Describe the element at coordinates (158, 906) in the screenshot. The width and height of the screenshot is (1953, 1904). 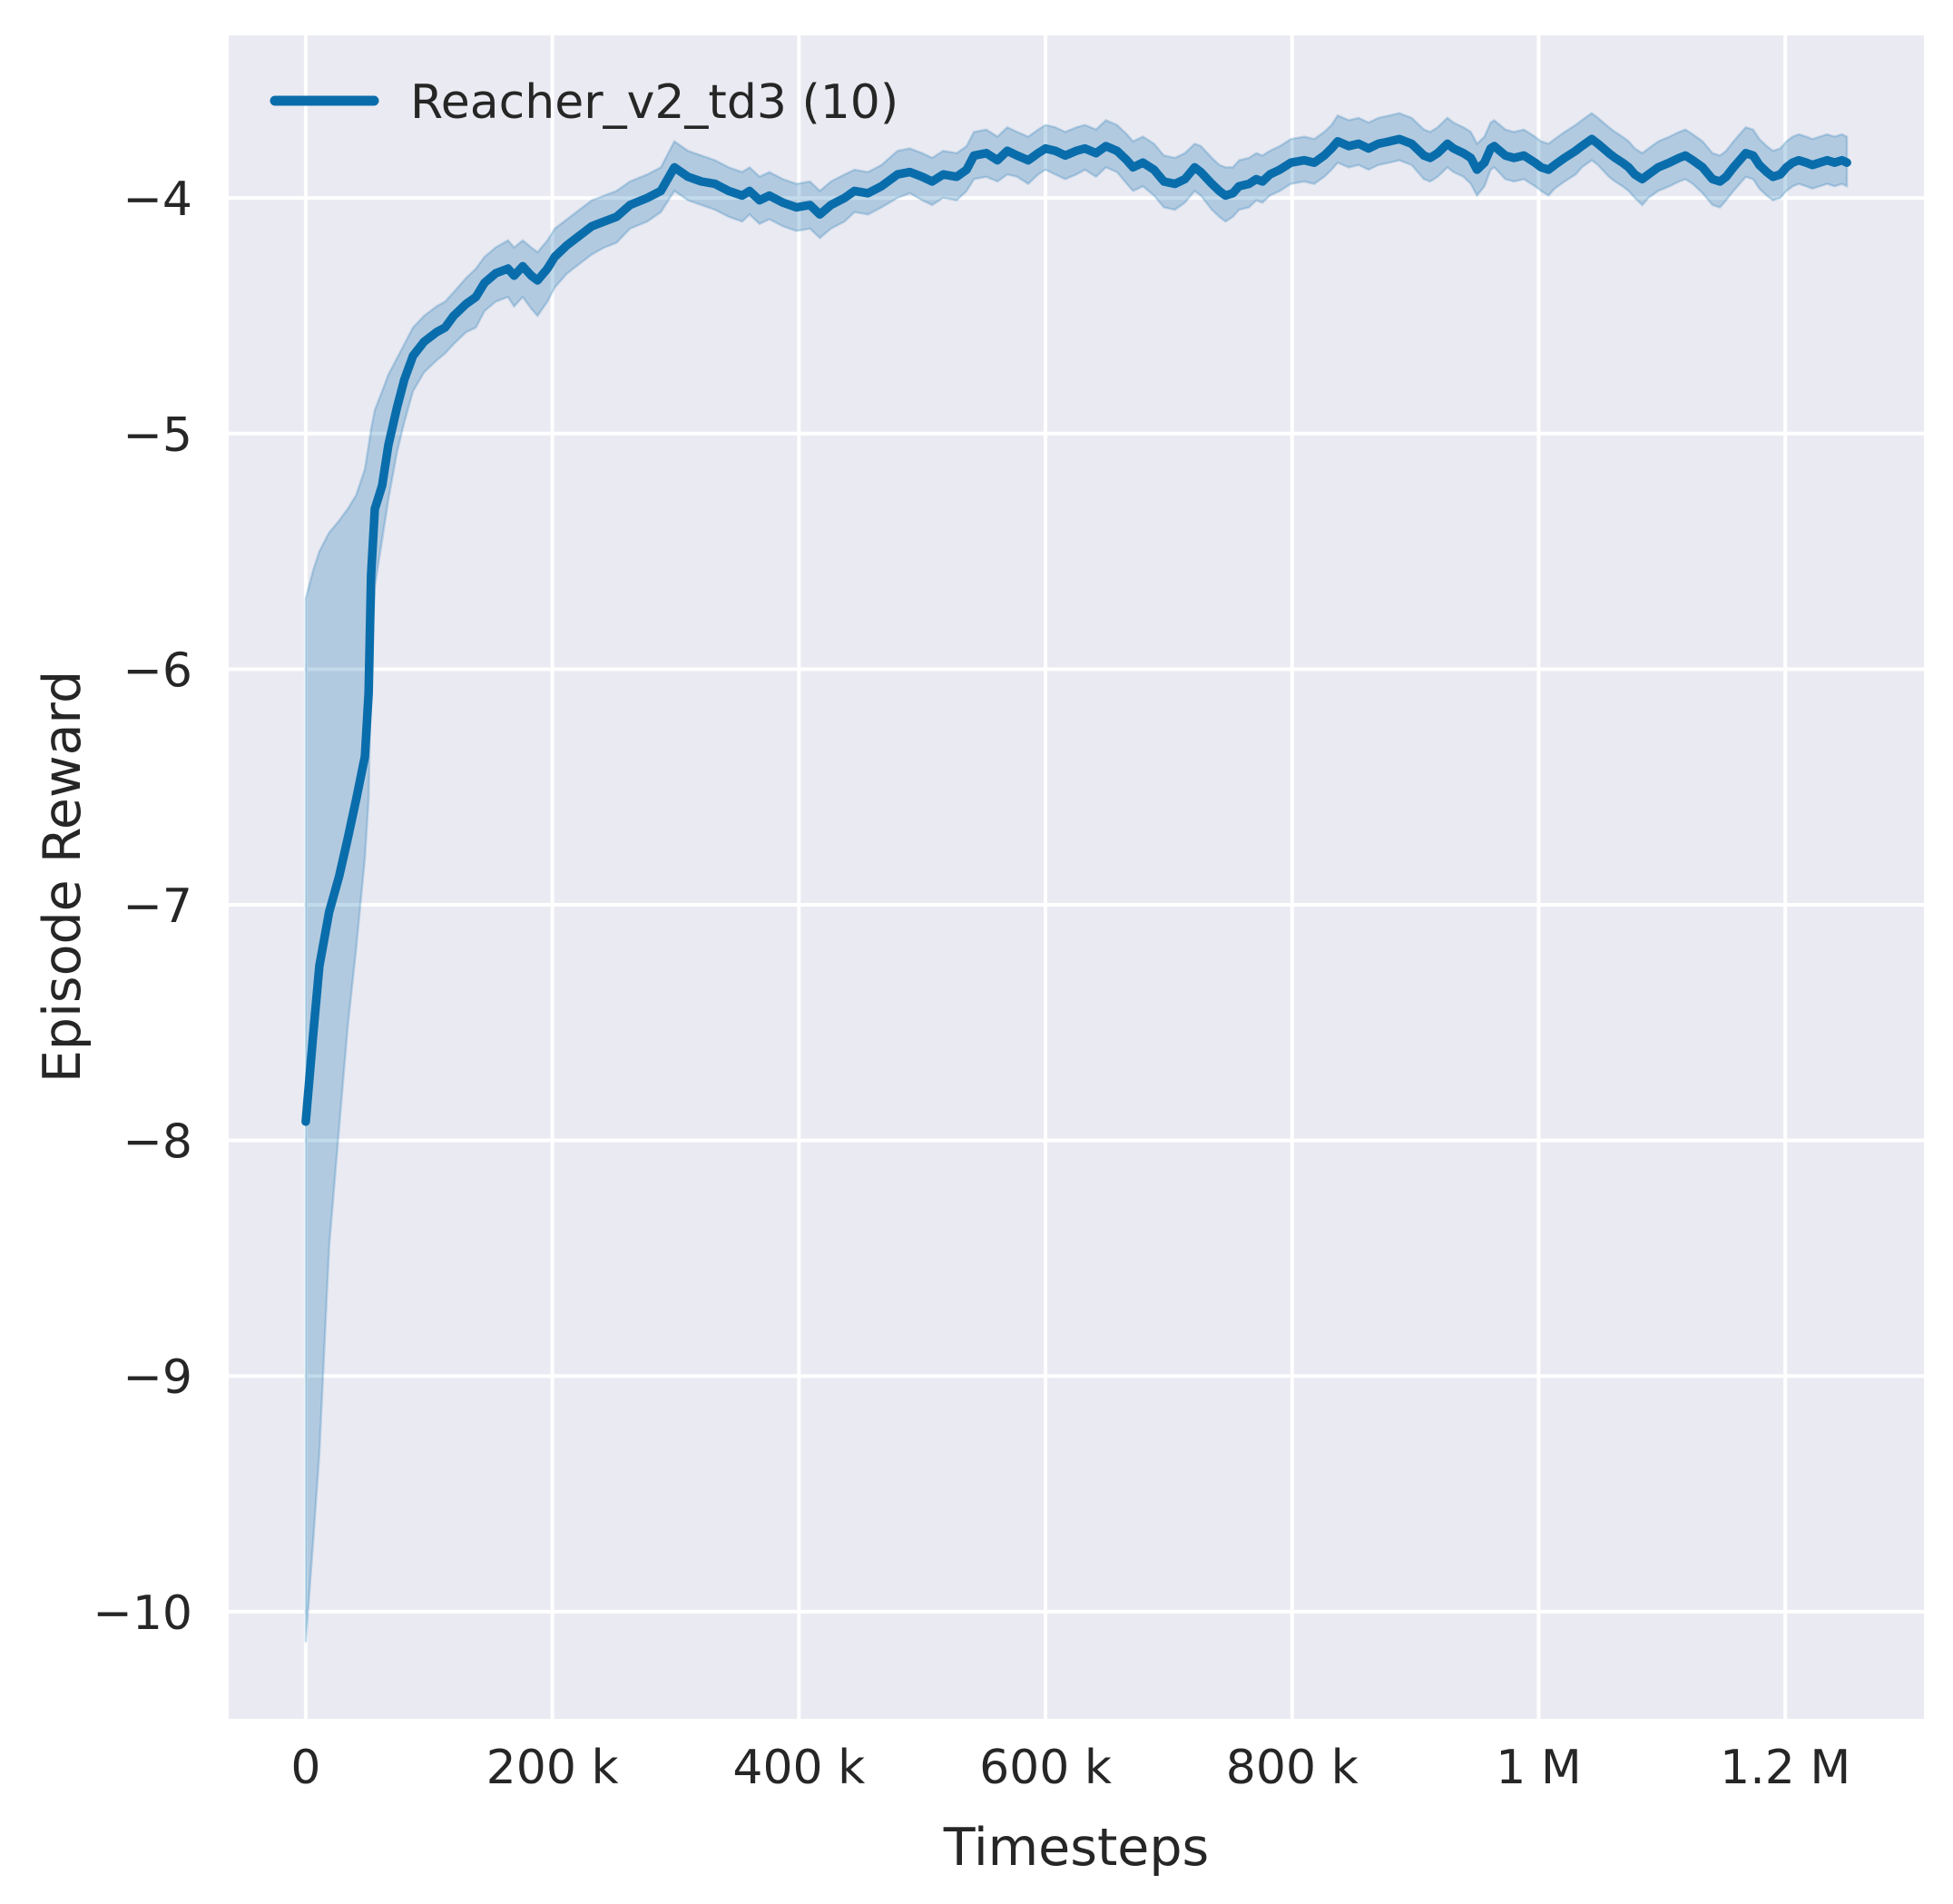
I see `y-tick-label: −7` at that location.